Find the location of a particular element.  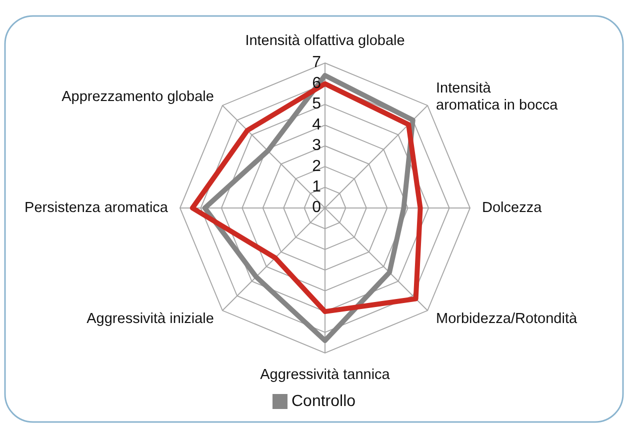

spoke-label: Intensità olfattiva globale is located at coordinates (325, 40).